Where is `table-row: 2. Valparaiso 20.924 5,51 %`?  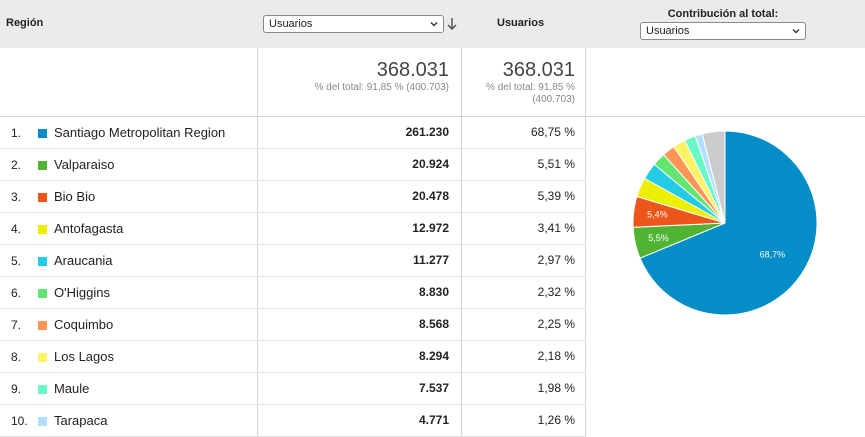
table-row: 2. Valparaiso 20.924 5,51 % is located at coordinates (293, 165).